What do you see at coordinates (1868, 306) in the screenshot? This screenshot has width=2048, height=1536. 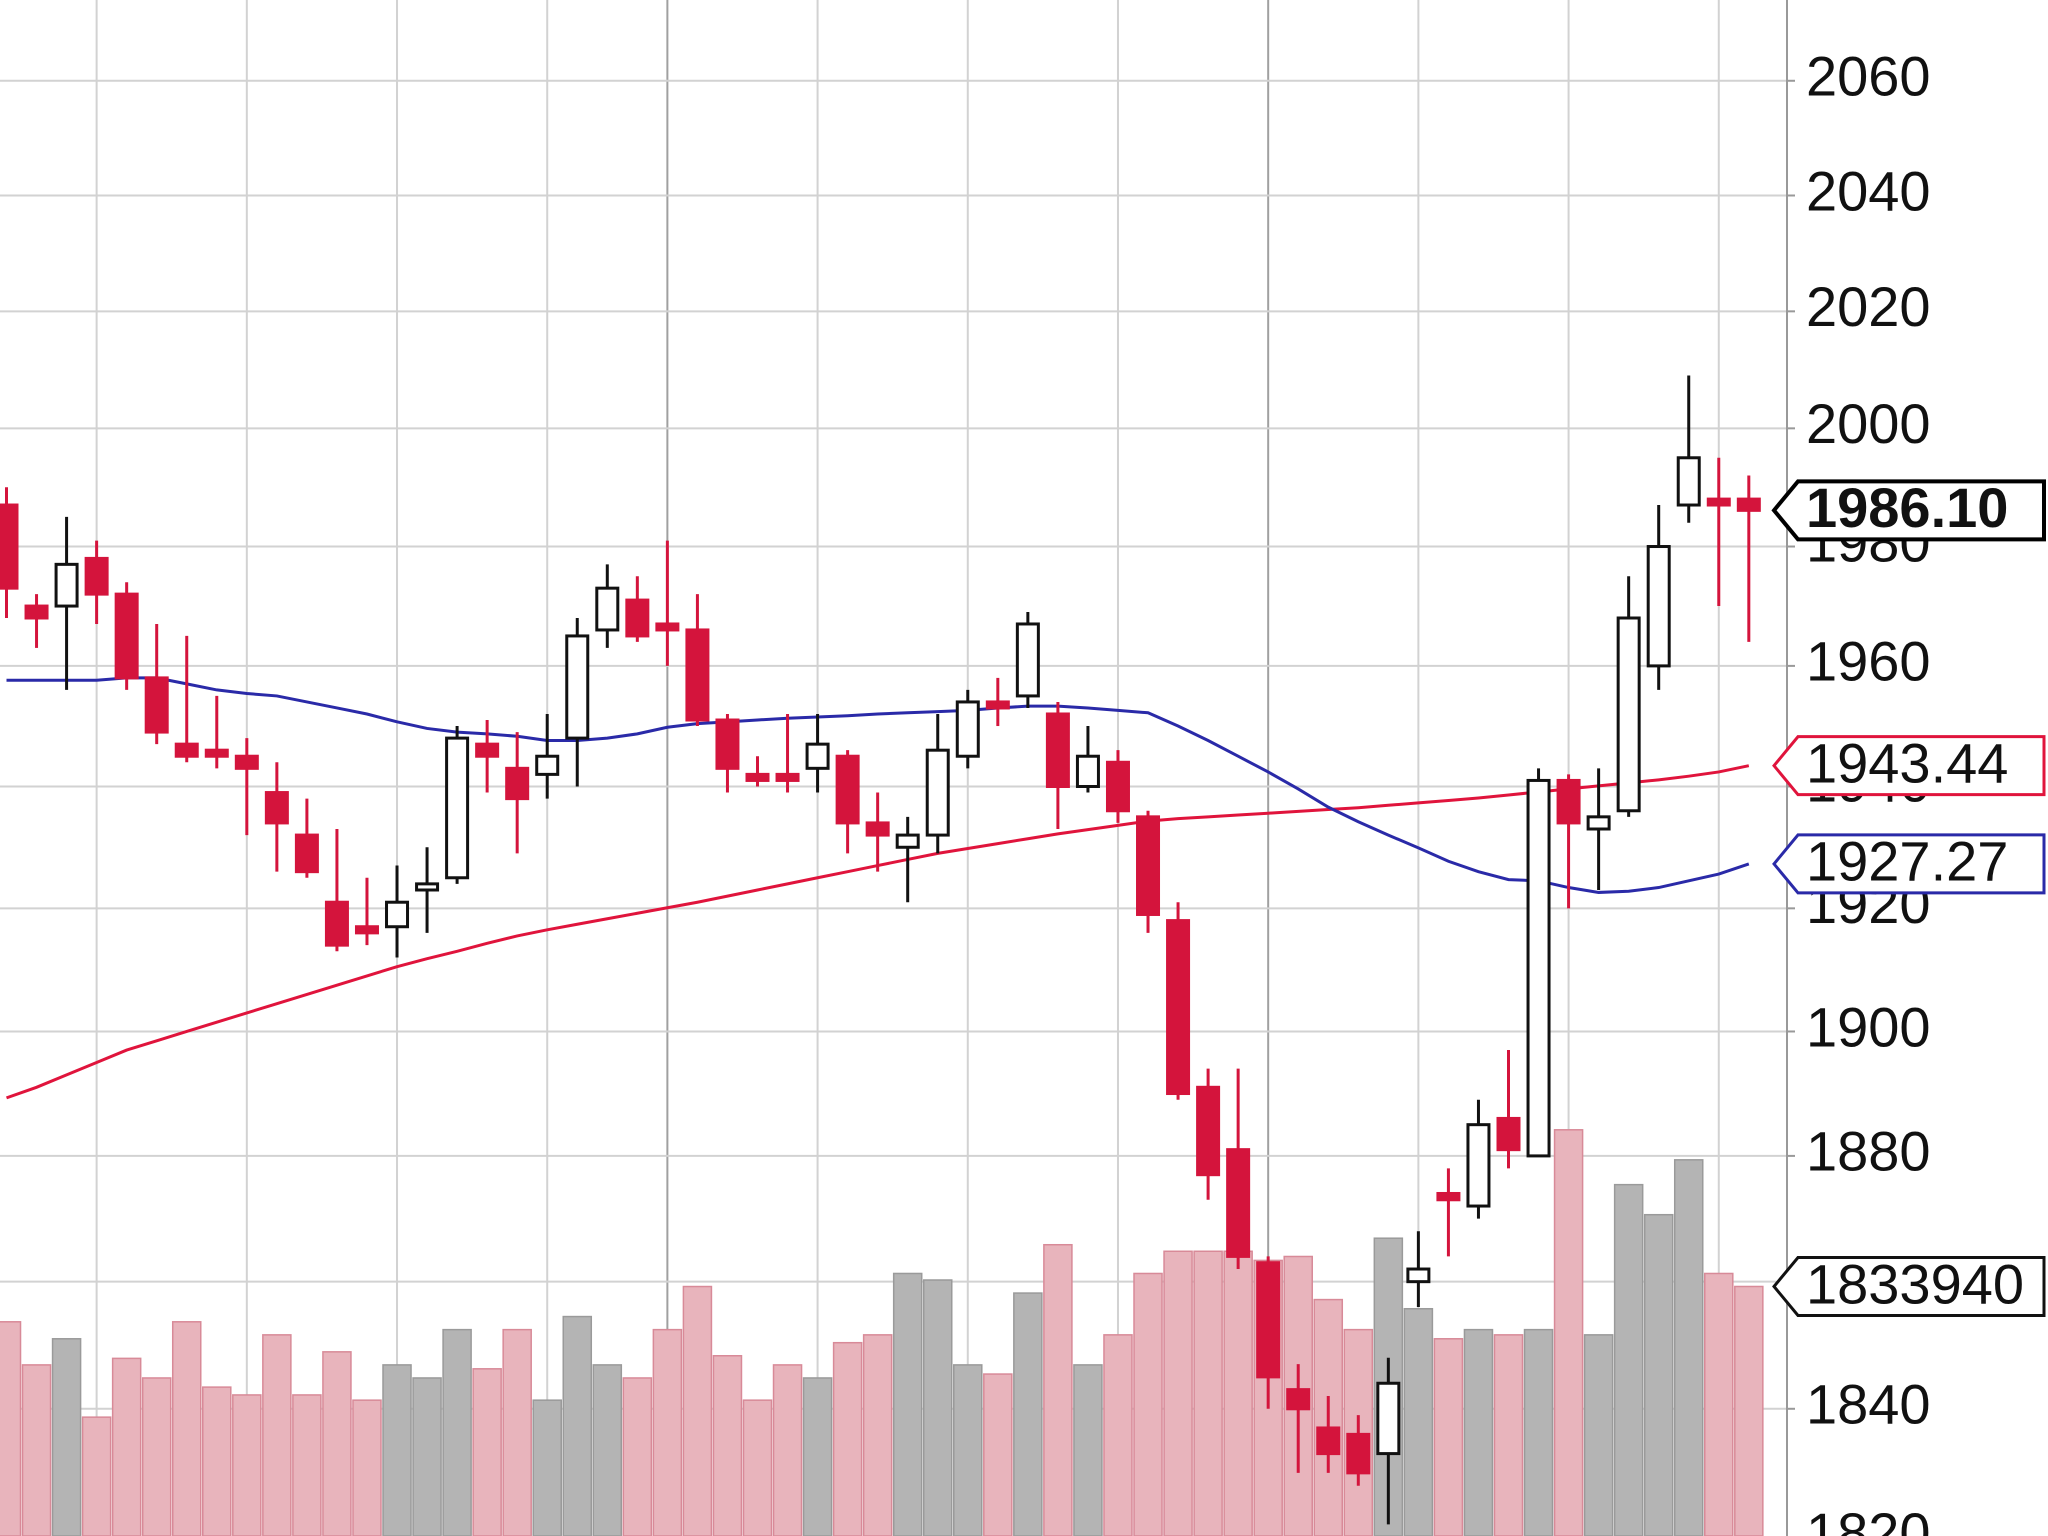 I see `y-tick-label: 2020` at bounding box center [1868, 306].